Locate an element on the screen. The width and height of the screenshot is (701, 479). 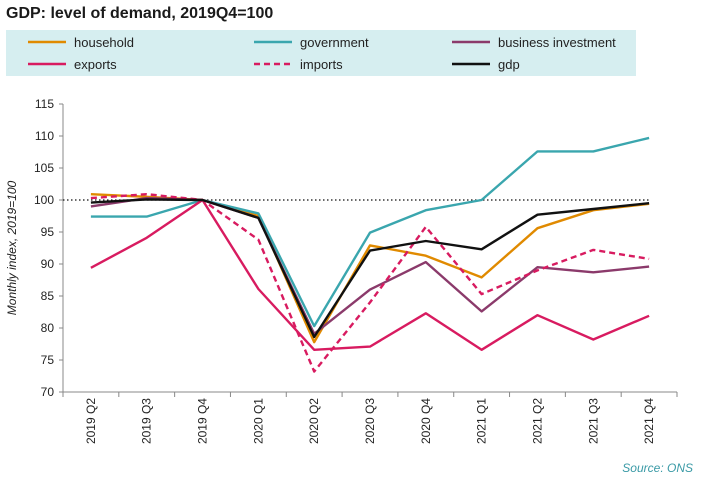
x-tick-label: 2020 Q1 is located at coordinates (258, 421).